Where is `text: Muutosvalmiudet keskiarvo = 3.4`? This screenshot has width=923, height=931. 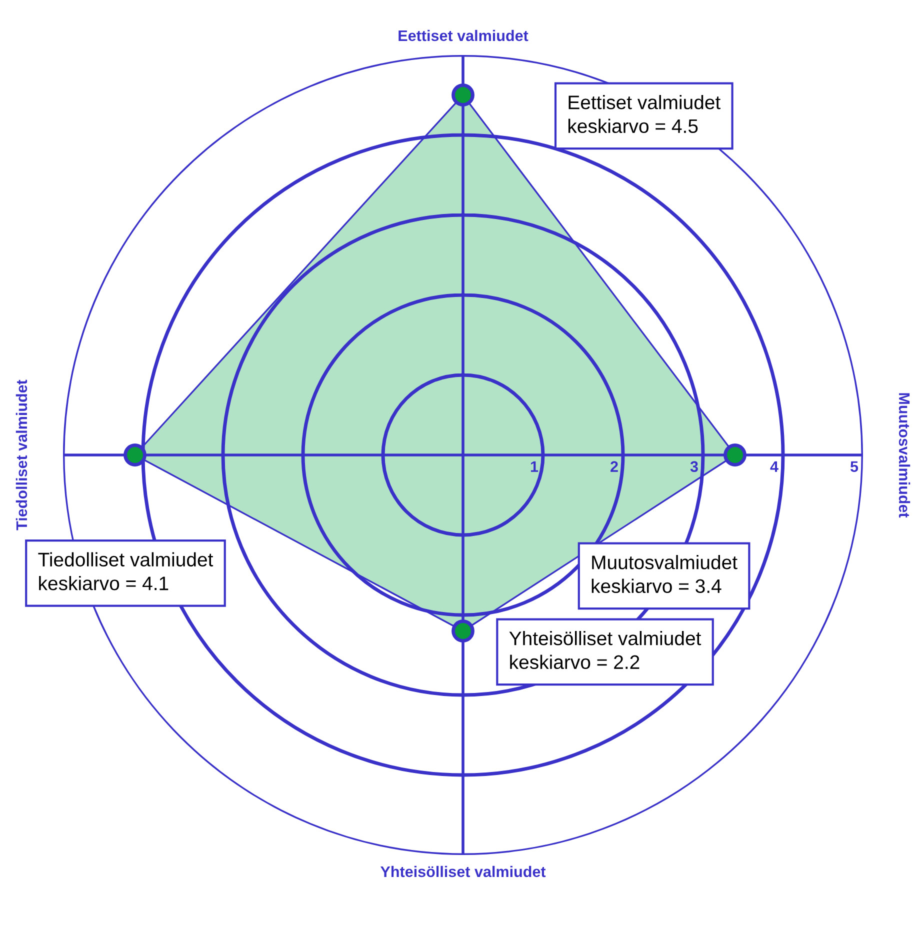
text: Muutosvalmiudet keskiarvo = 3.4 is located at coordinates (665, 574).